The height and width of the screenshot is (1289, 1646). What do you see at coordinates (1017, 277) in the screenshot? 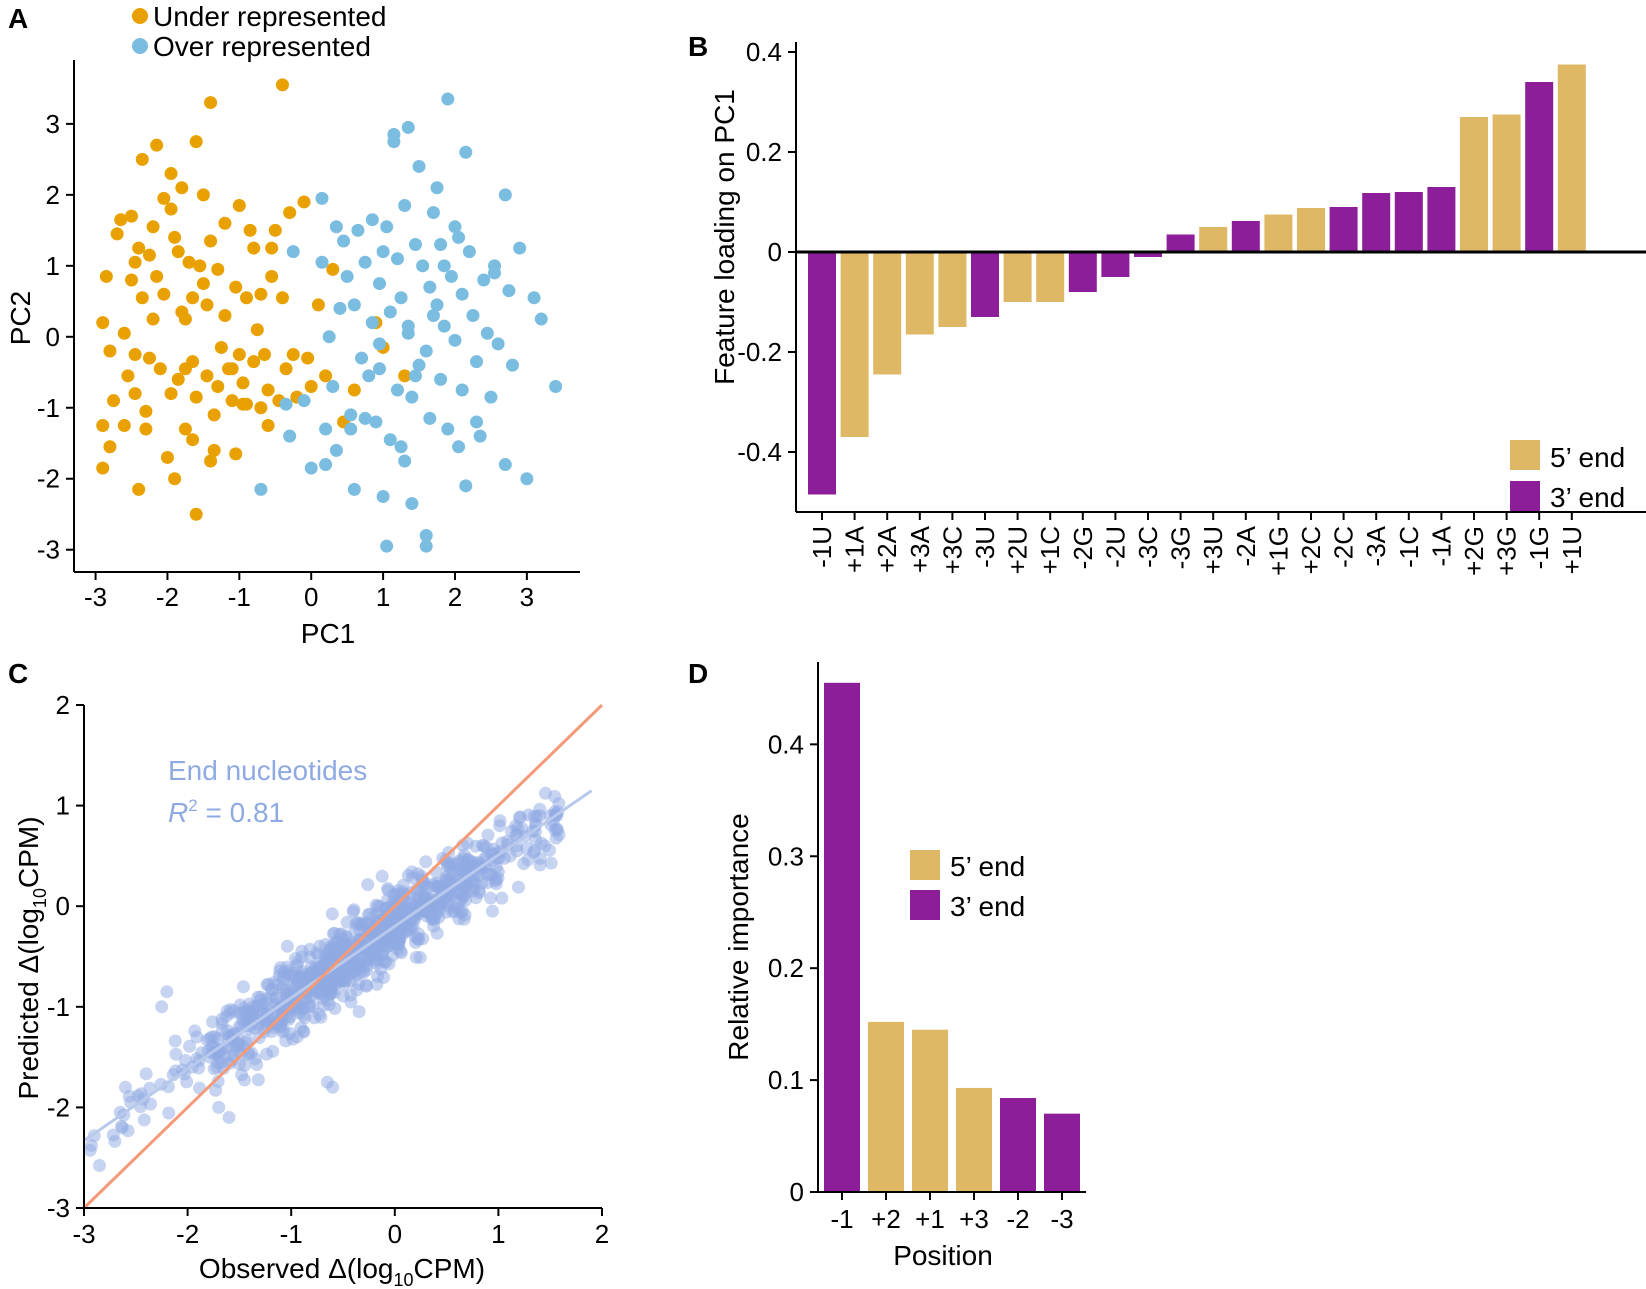
I see `bar-plus2U` at bounding box center [1017, 277].